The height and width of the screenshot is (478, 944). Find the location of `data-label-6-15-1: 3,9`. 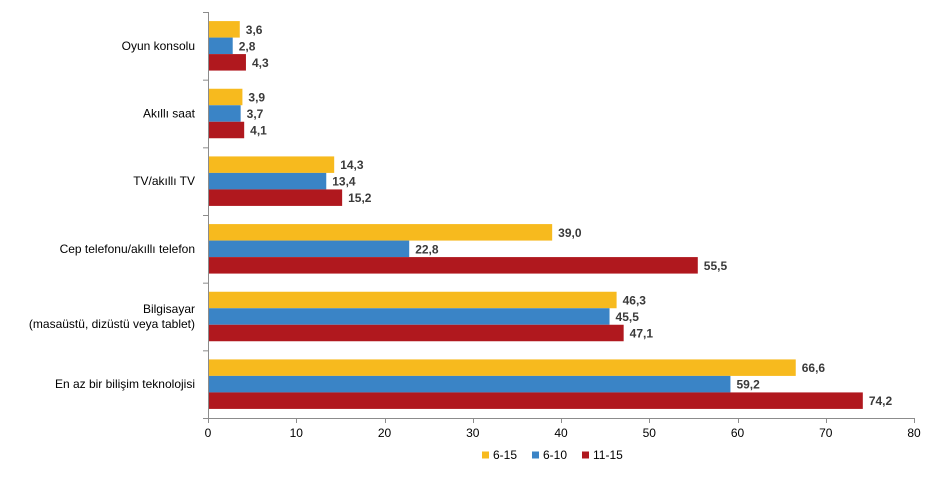

data-label-6-15-1: 3,9 is located at coordinates (256, 98).